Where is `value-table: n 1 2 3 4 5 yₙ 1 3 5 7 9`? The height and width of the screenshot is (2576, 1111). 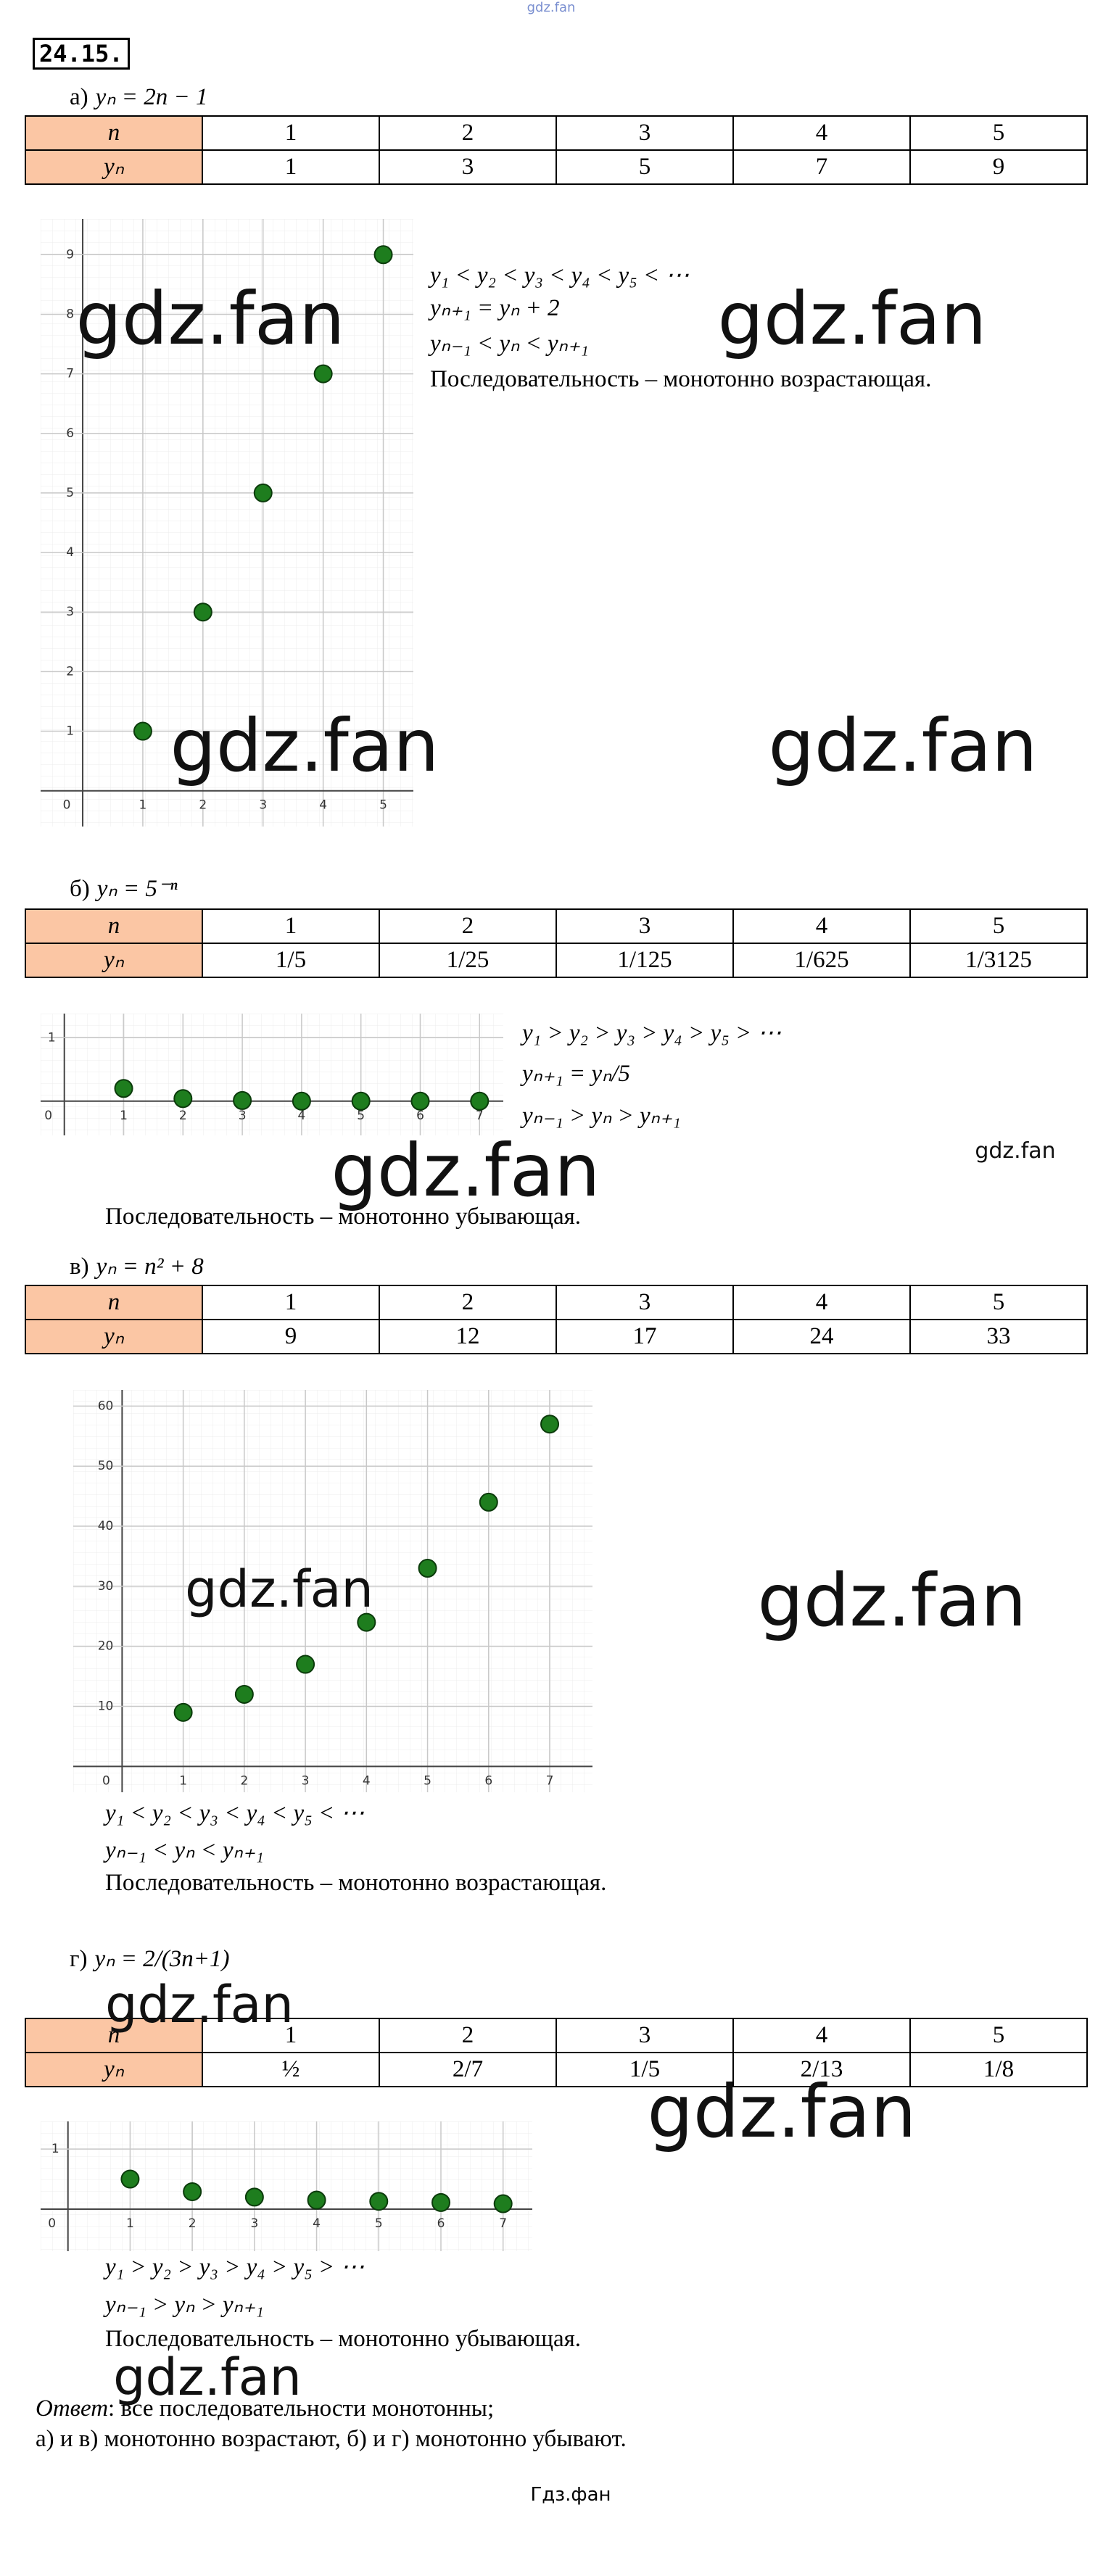
value-table: n 1 2 3 4 5 yₙ 1 3 5 7 9 is located at coordinates (556, 150).